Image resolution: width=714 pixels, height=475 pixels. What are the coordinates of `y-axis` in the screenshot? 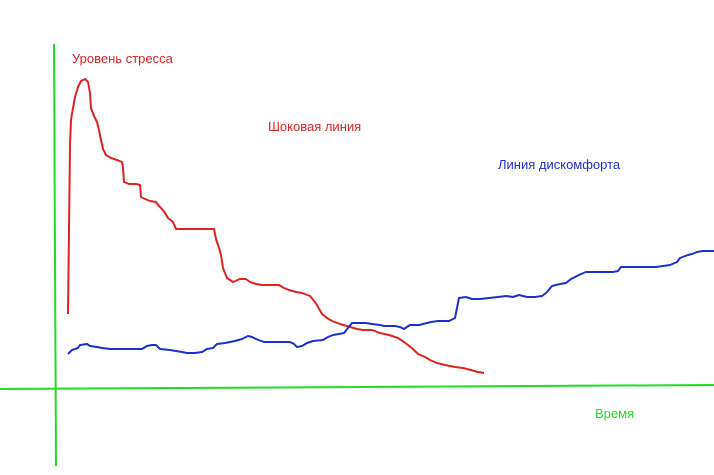 It's located at (55, 255).